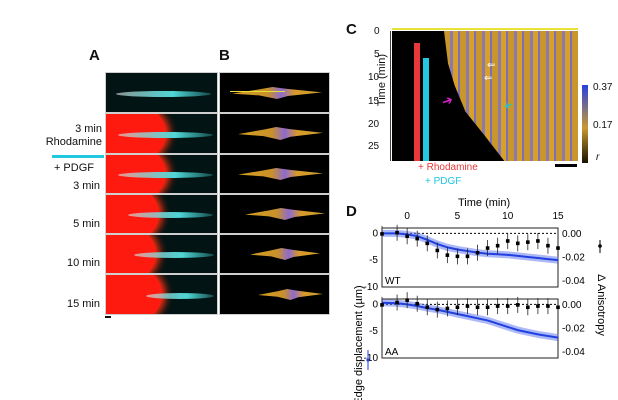 The height and width of the screenshot is (400, 618). I want to click on colorbar-mid: 0.17, so click(603, 125).